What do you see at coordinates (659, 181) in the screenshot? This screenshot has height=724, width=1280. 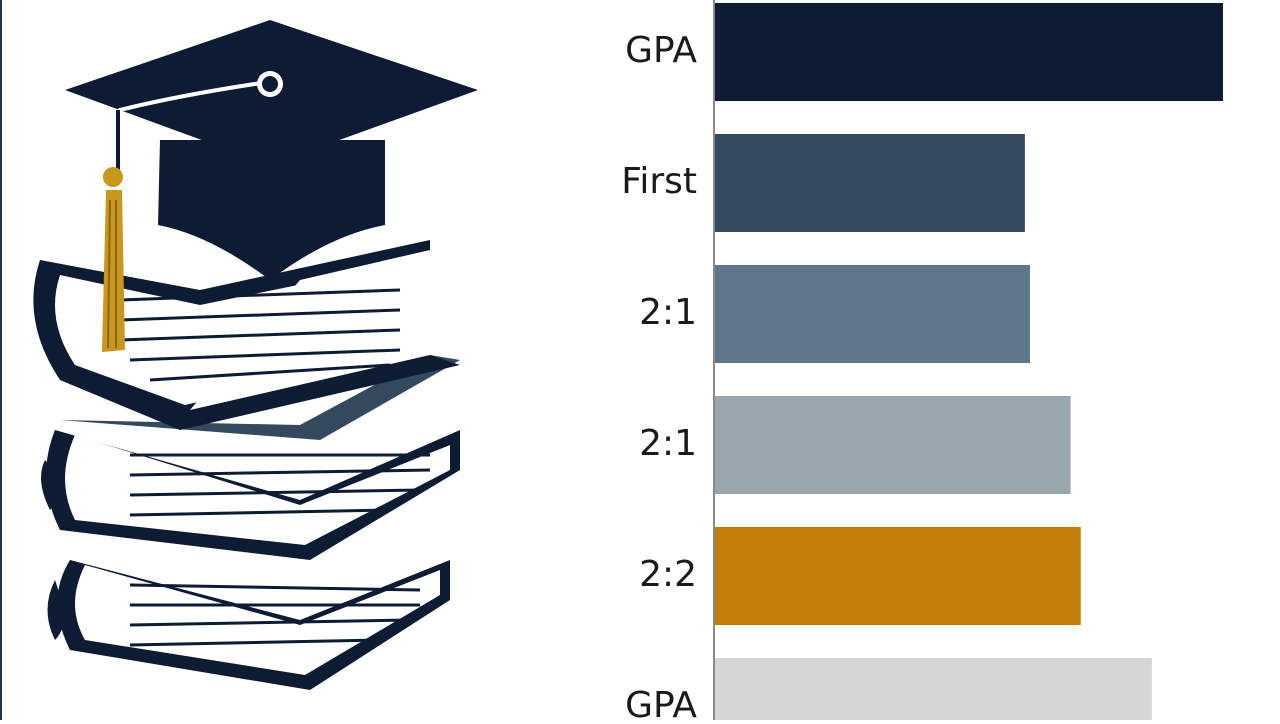 I see `category-label: First` at bounding box center [659, 181].